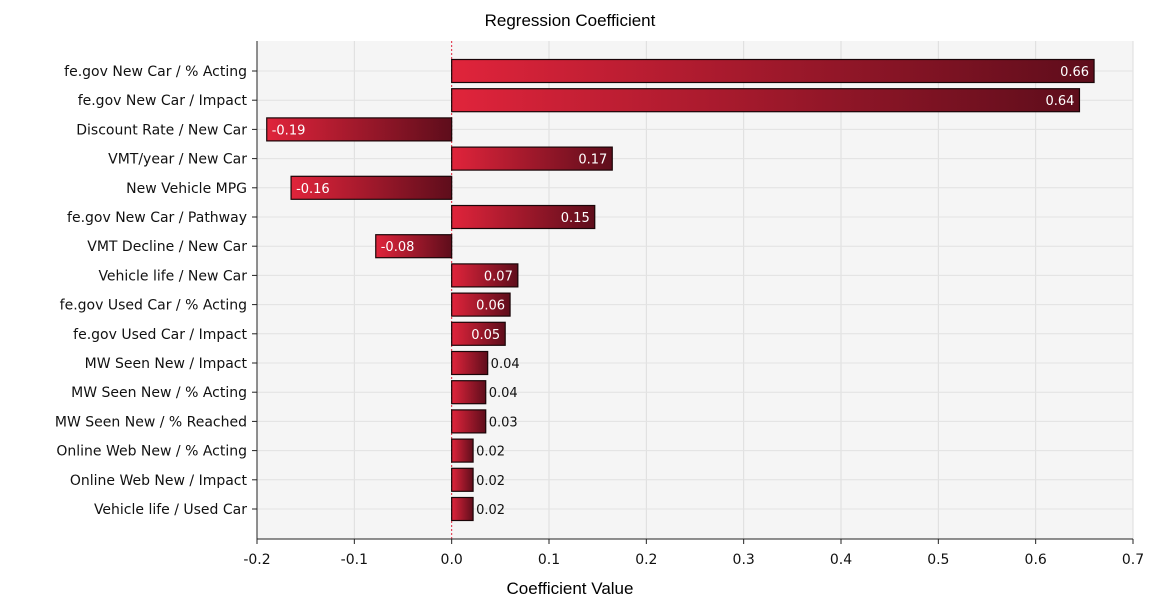 This screenshot has width=1152, height=601. What do you see at coordinates (170, 510) in the screenshot?
I see `category-label: Vehicle life / Used Car` at bounding box center [170, 510].